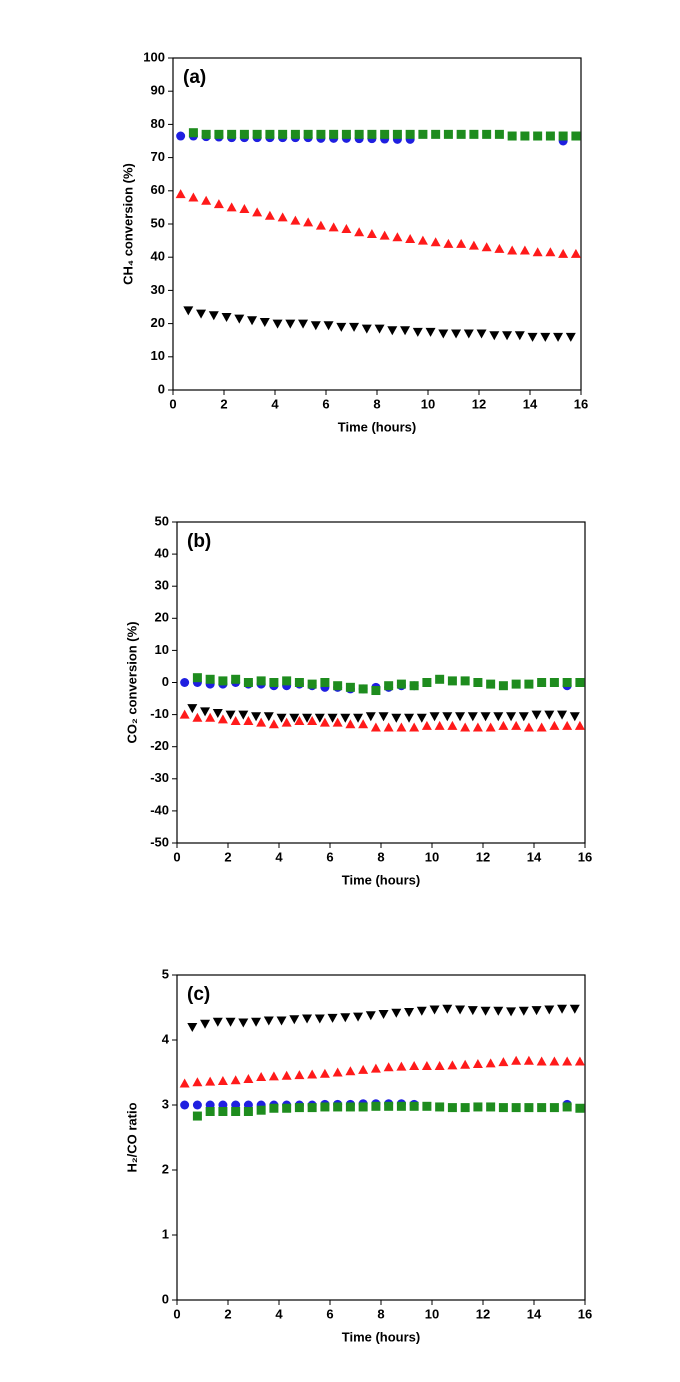  What do you see at coordinates (159, 809) in the screenshot?
I see `y-tick-label: -40` at bounding box center [159, 809].